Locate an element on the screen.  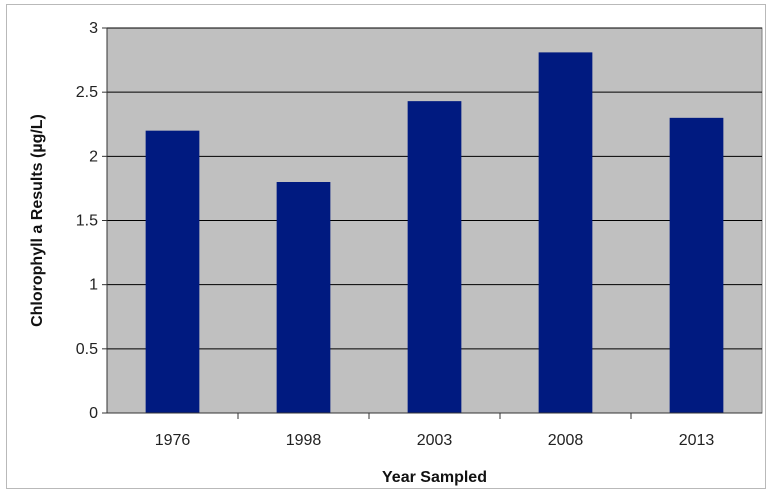
x-tick-label: 1976 is located at coordinates (173, 440).